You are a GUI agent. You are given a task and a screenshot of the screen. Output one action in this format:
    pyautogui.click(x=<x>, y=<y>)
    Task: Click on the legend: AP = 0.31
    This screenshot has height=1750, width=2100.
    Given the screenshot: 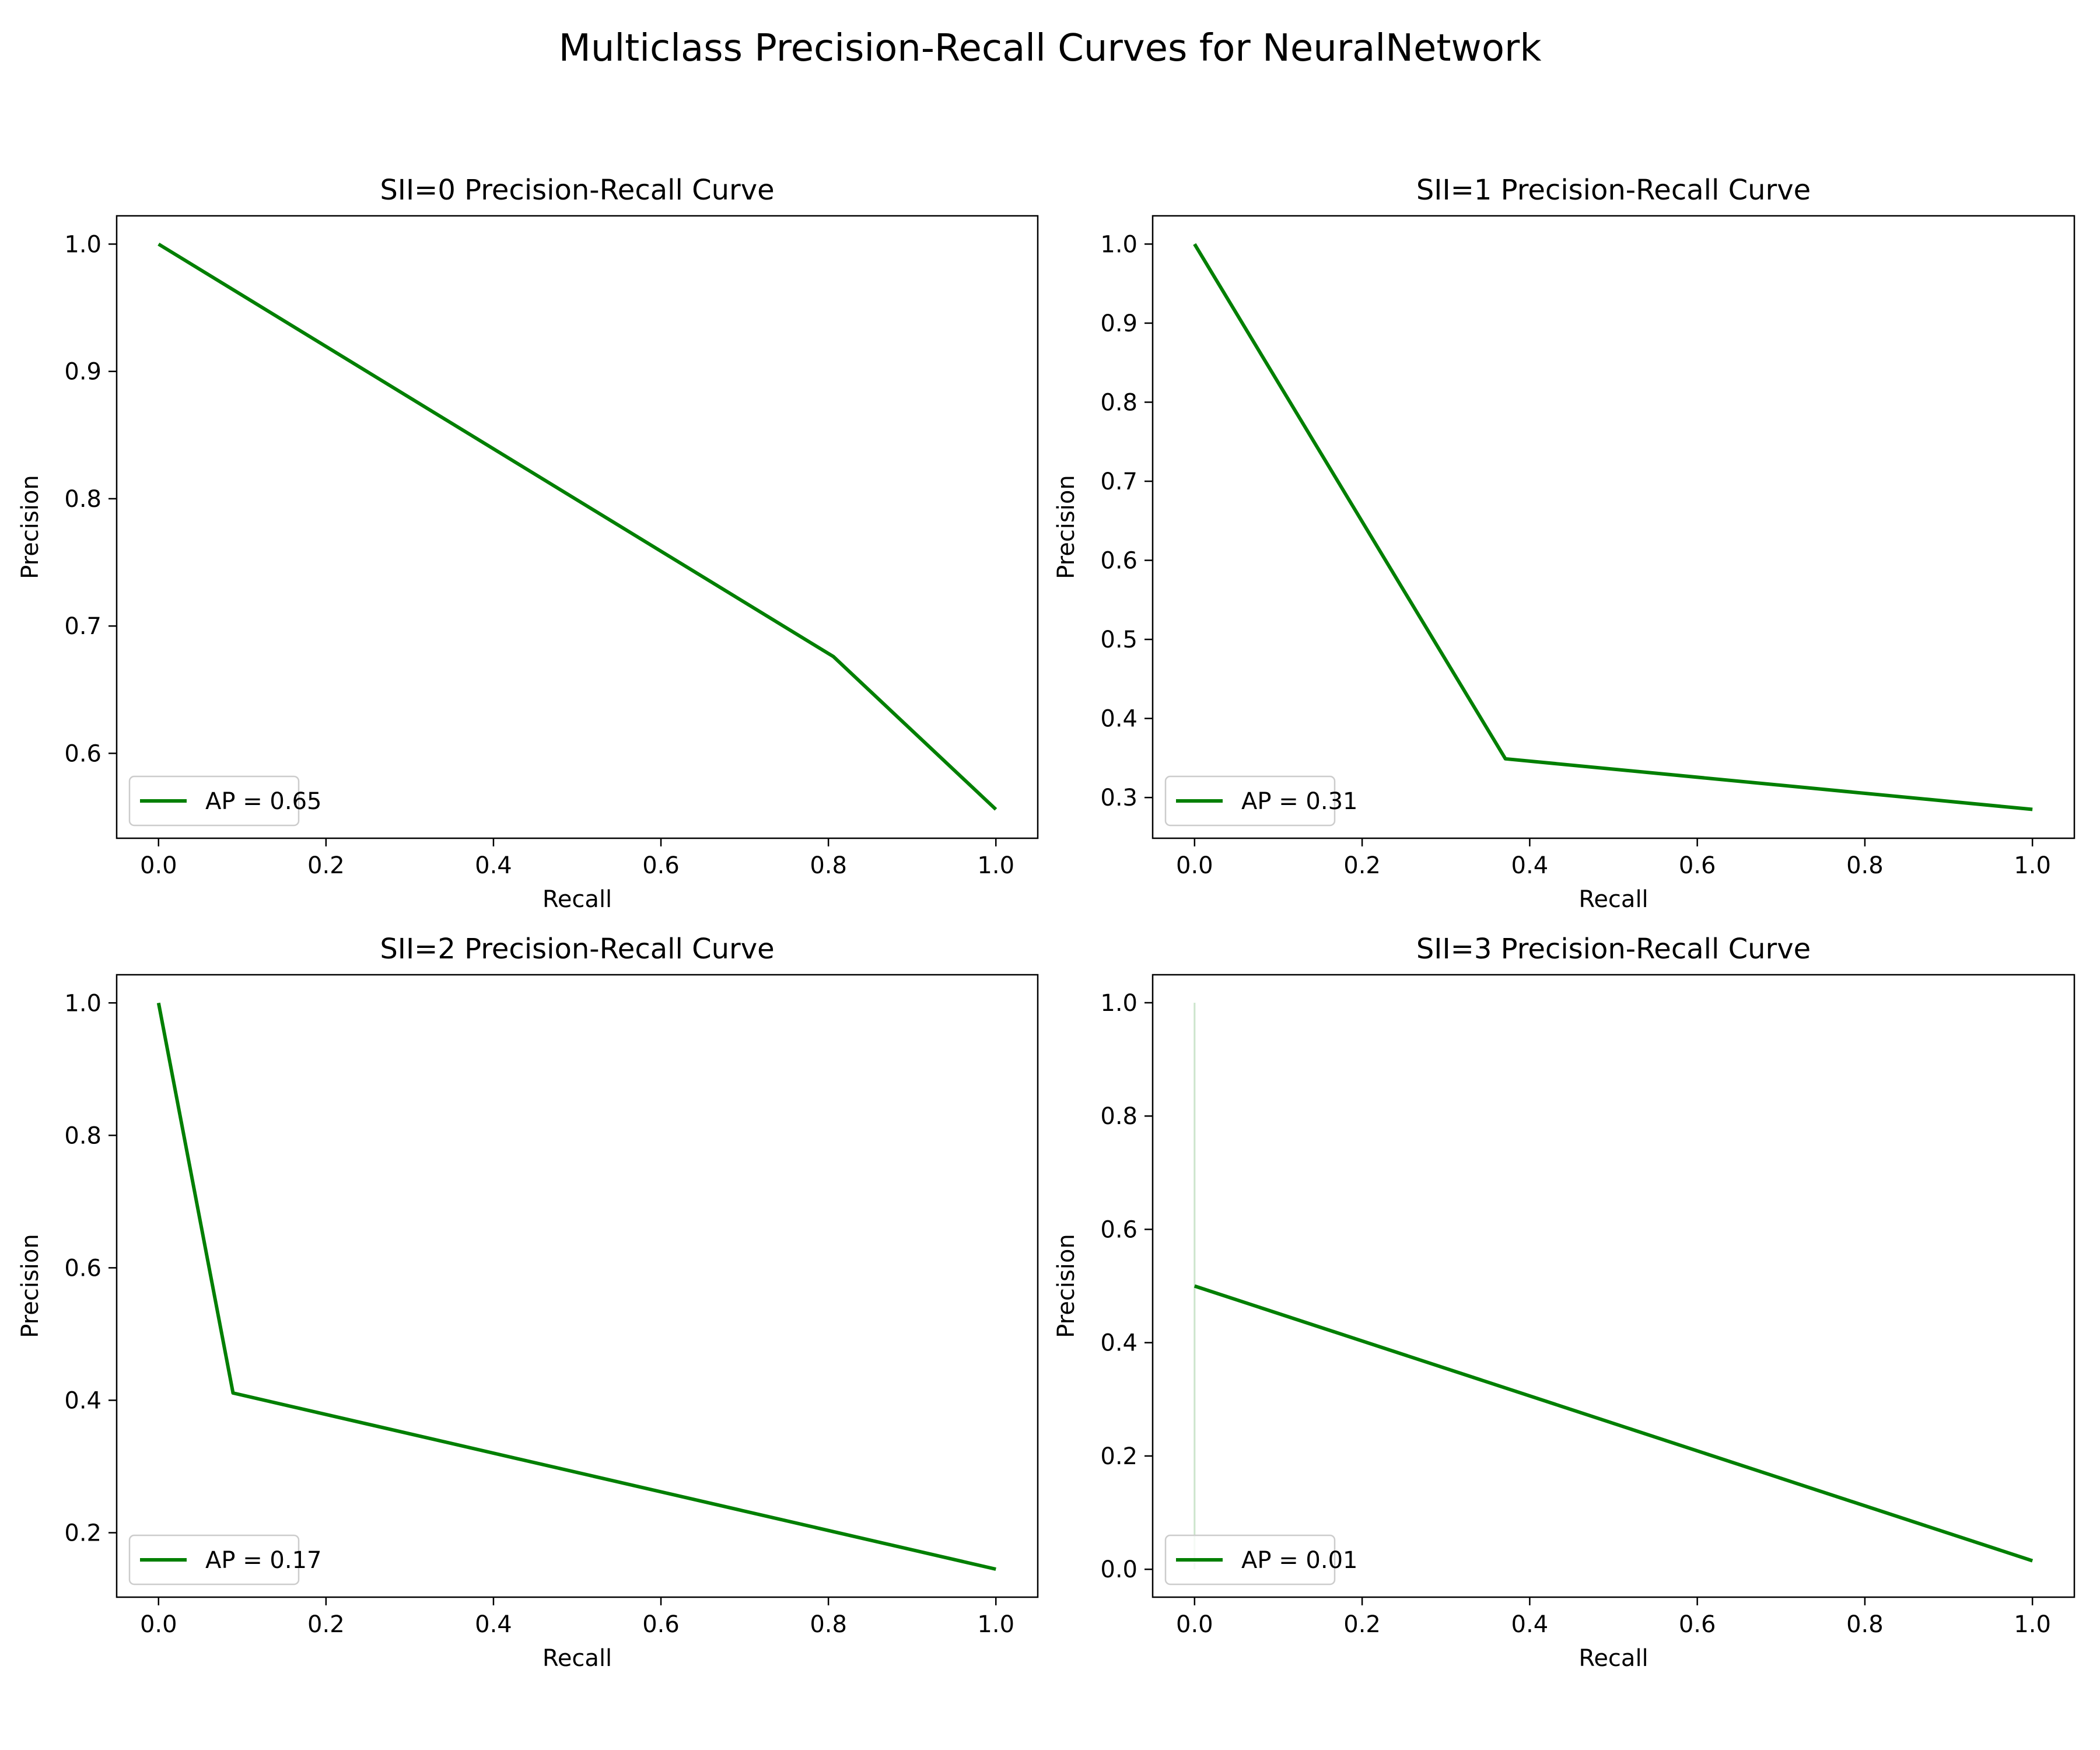 What is the action you would take?
    pyautogui.click(x=1261, y=801)
    